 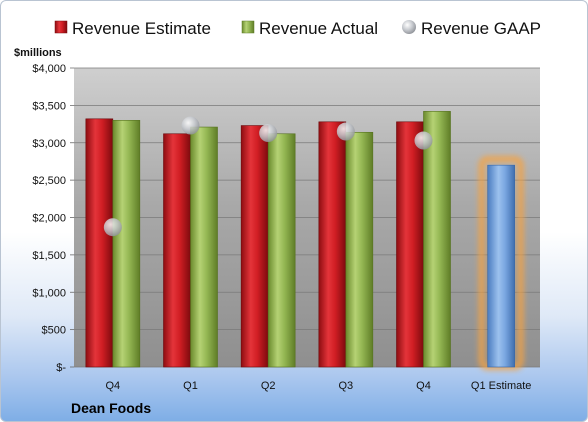 What do you see at coordinates (49, 69) in the screenshot?
I see `y-tick-label: $4,000` at bounding box center [49, 69].